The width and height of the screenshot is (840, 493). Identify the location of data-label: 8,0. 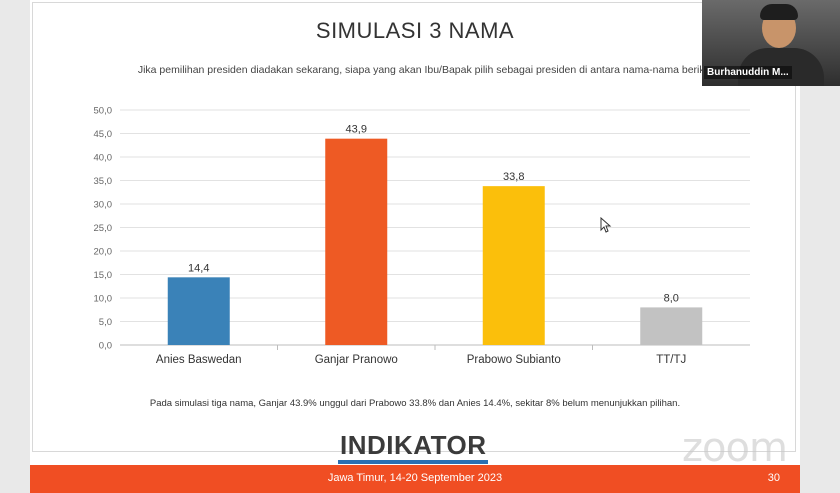
(671, 298).